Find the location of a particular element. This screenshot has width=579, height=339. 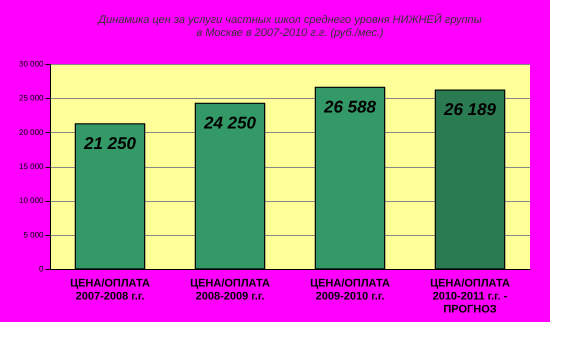

data-label: 26 189 is located at coordinates (470, 110).